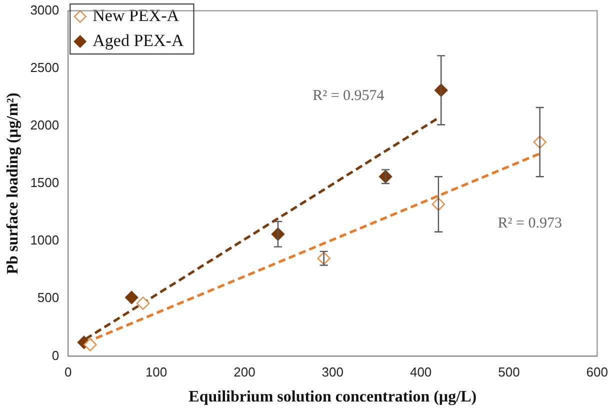 The height and width of the screenshot is (411, 611). I want to click on x-tick-label: 300, so click(333, 372).